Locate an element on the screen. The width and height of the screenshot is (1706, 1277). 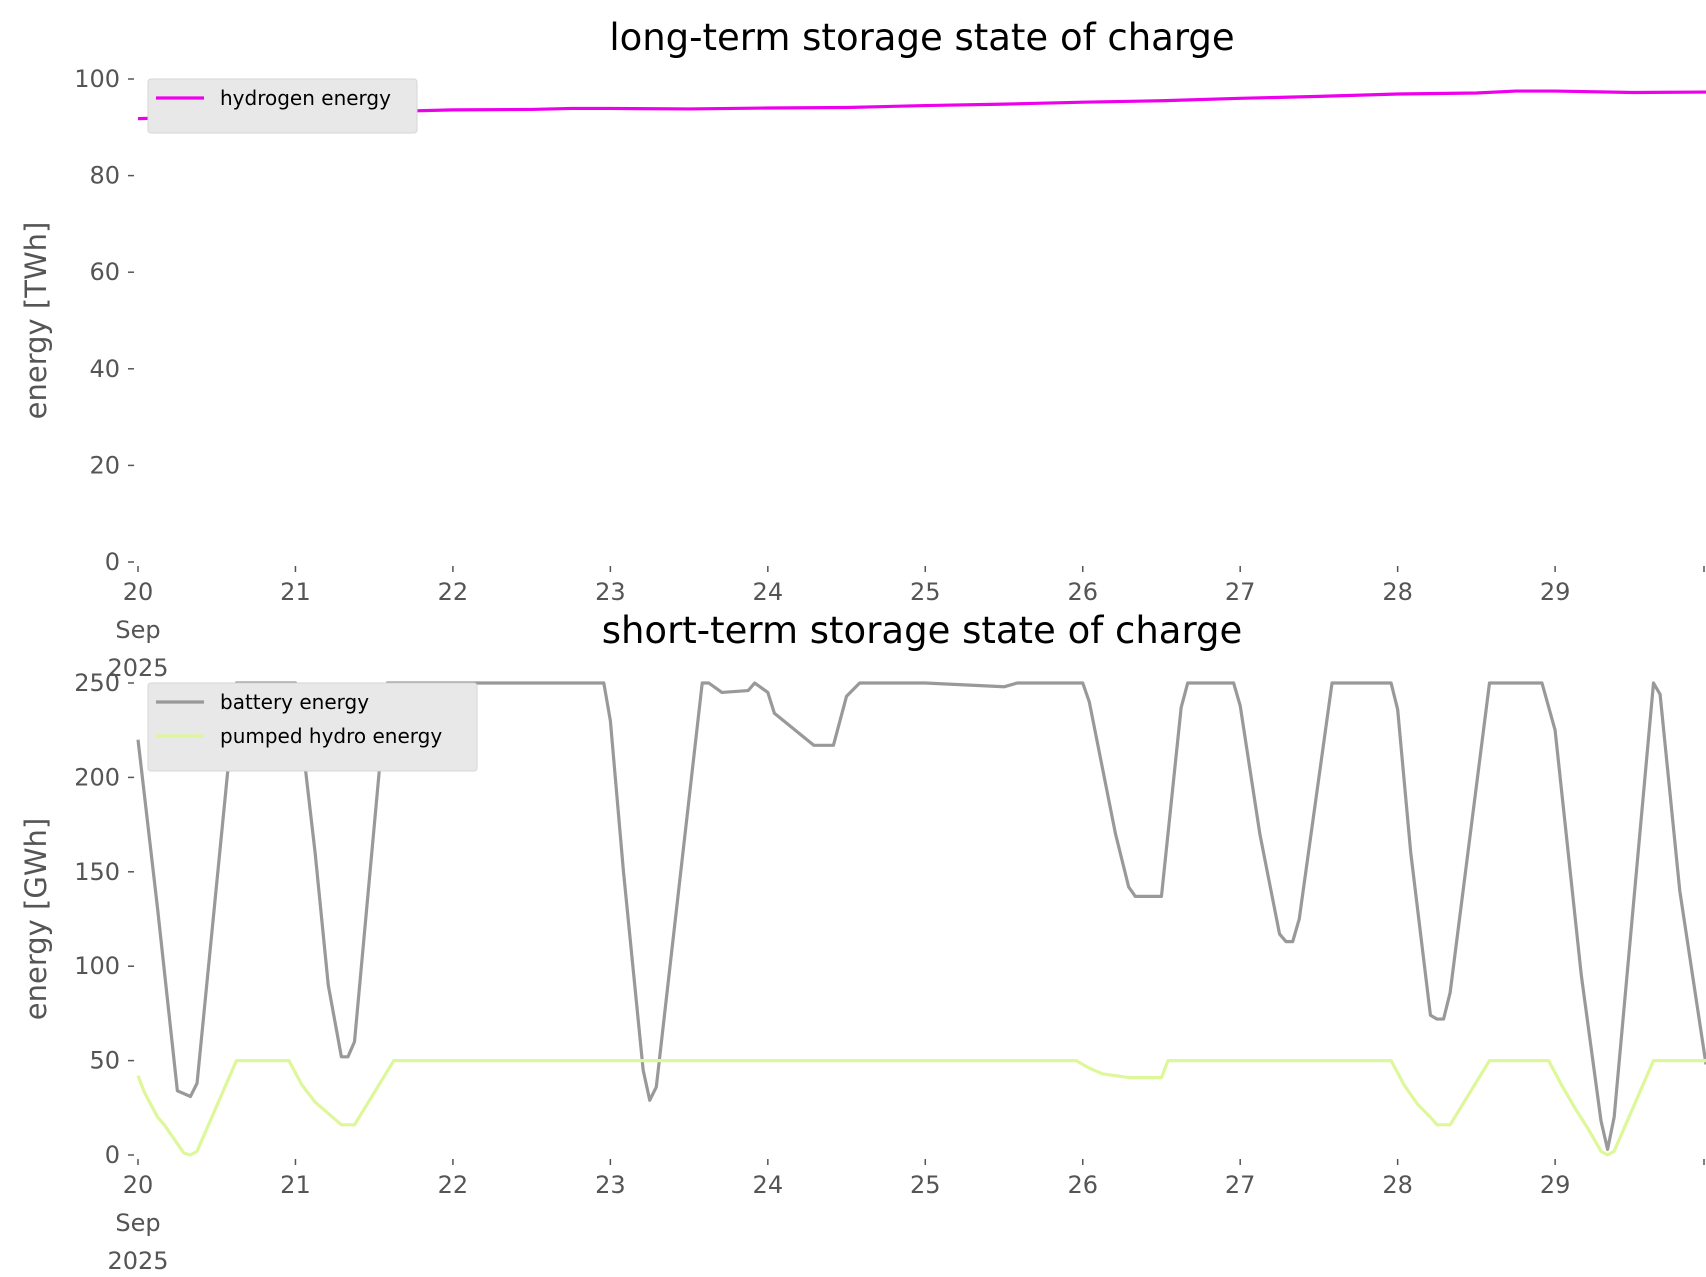
y-tick-label: 60 is located at coordinates (104, 272).